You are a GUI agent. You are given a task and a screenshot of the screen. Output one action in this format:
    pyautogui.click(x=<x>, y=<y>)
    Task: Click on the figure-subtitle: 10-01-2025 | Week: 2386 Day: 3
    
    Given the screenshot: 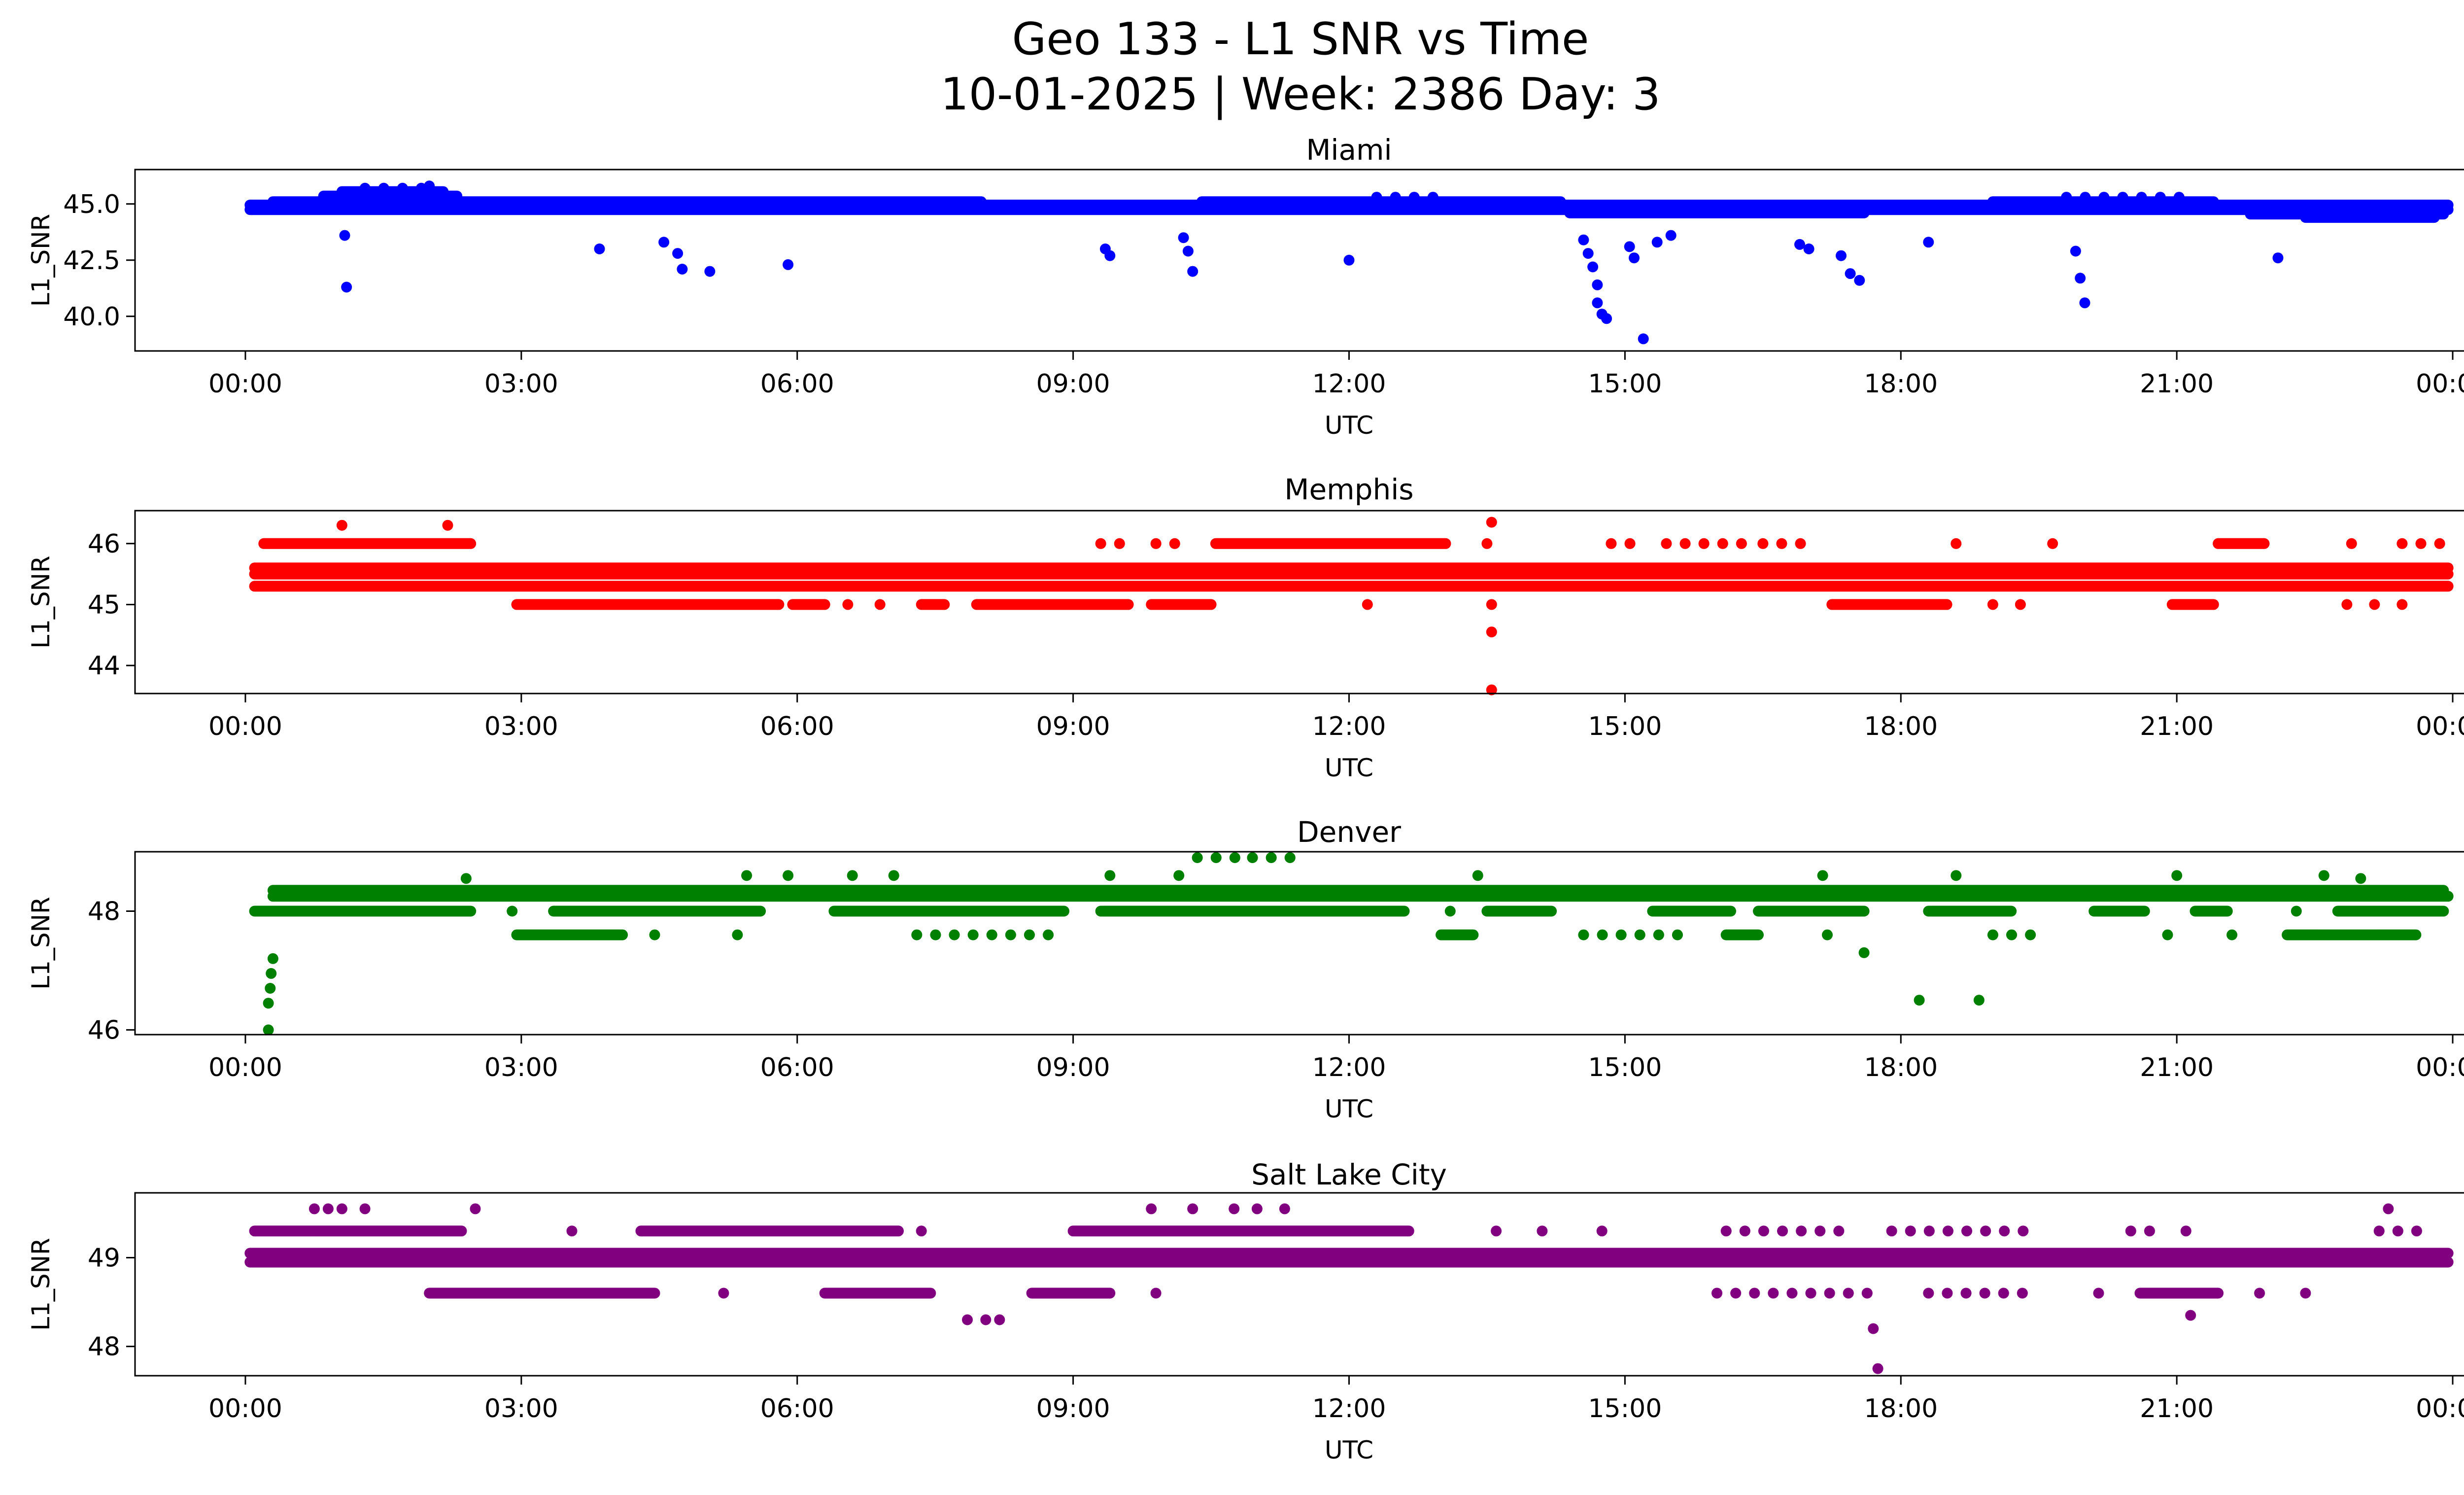 What is the action you would take?
    pyautogui.click(x=1300, y=94)
    